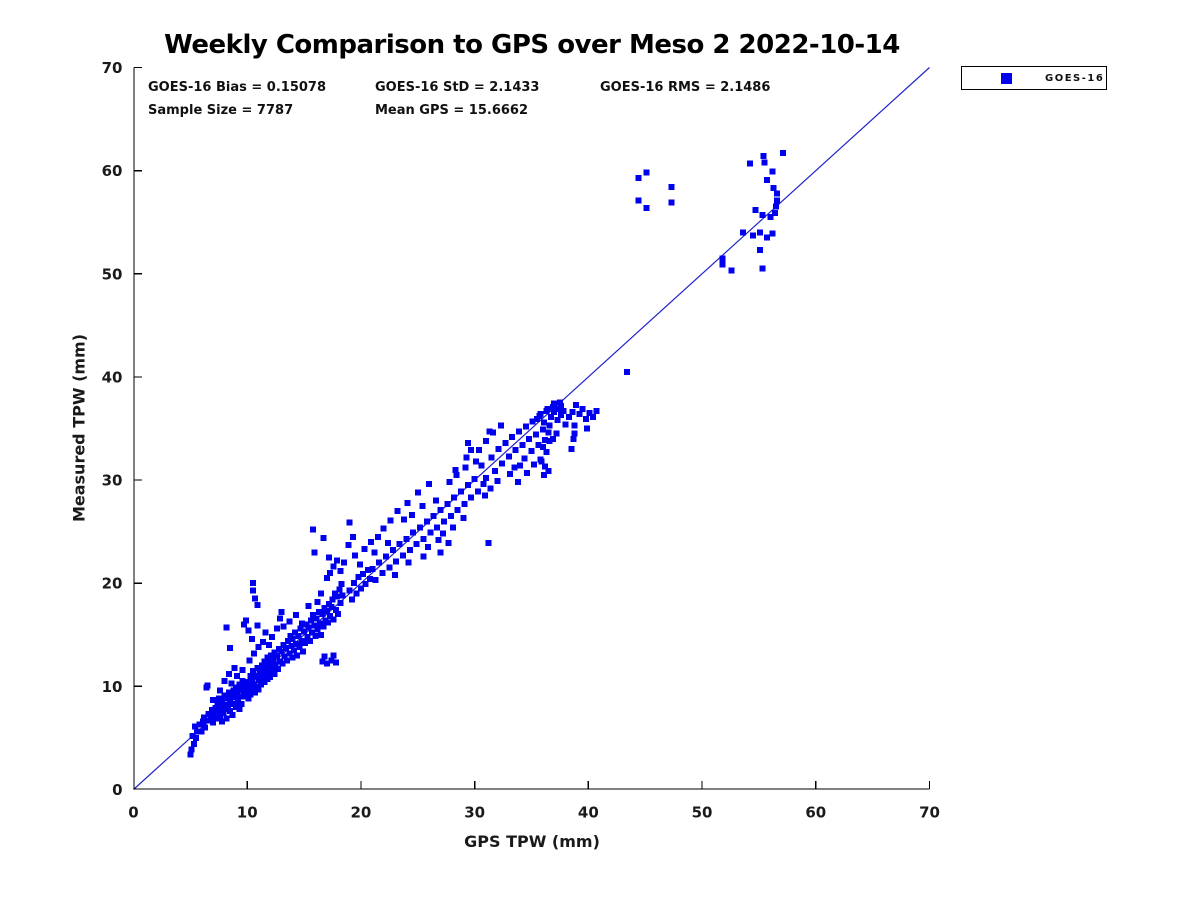 The image size is (1200, 900). What do you see at coordinates (112, 171) in the screenshot?
I see `y-tick-label: 60` at bounding box center [112, 171].